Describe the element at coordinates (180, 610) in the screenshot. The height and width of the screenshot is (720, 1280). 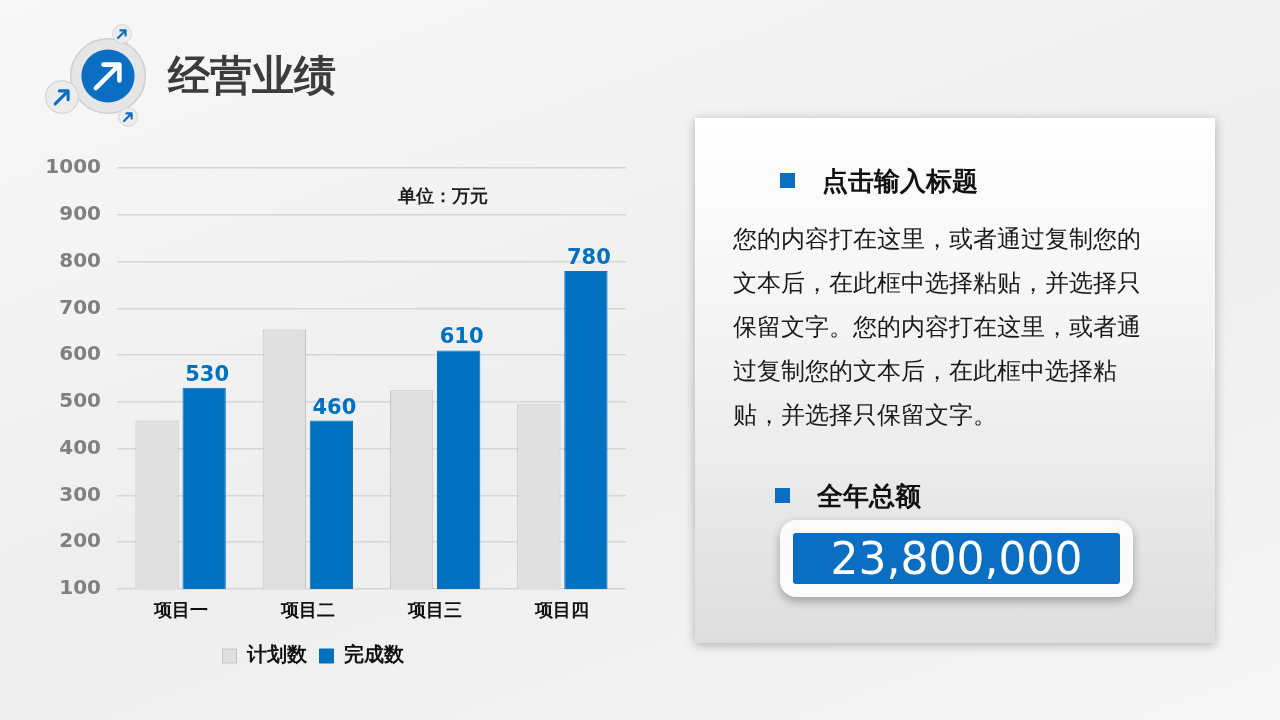
I see `x-tick-label: 项目一` at that location.